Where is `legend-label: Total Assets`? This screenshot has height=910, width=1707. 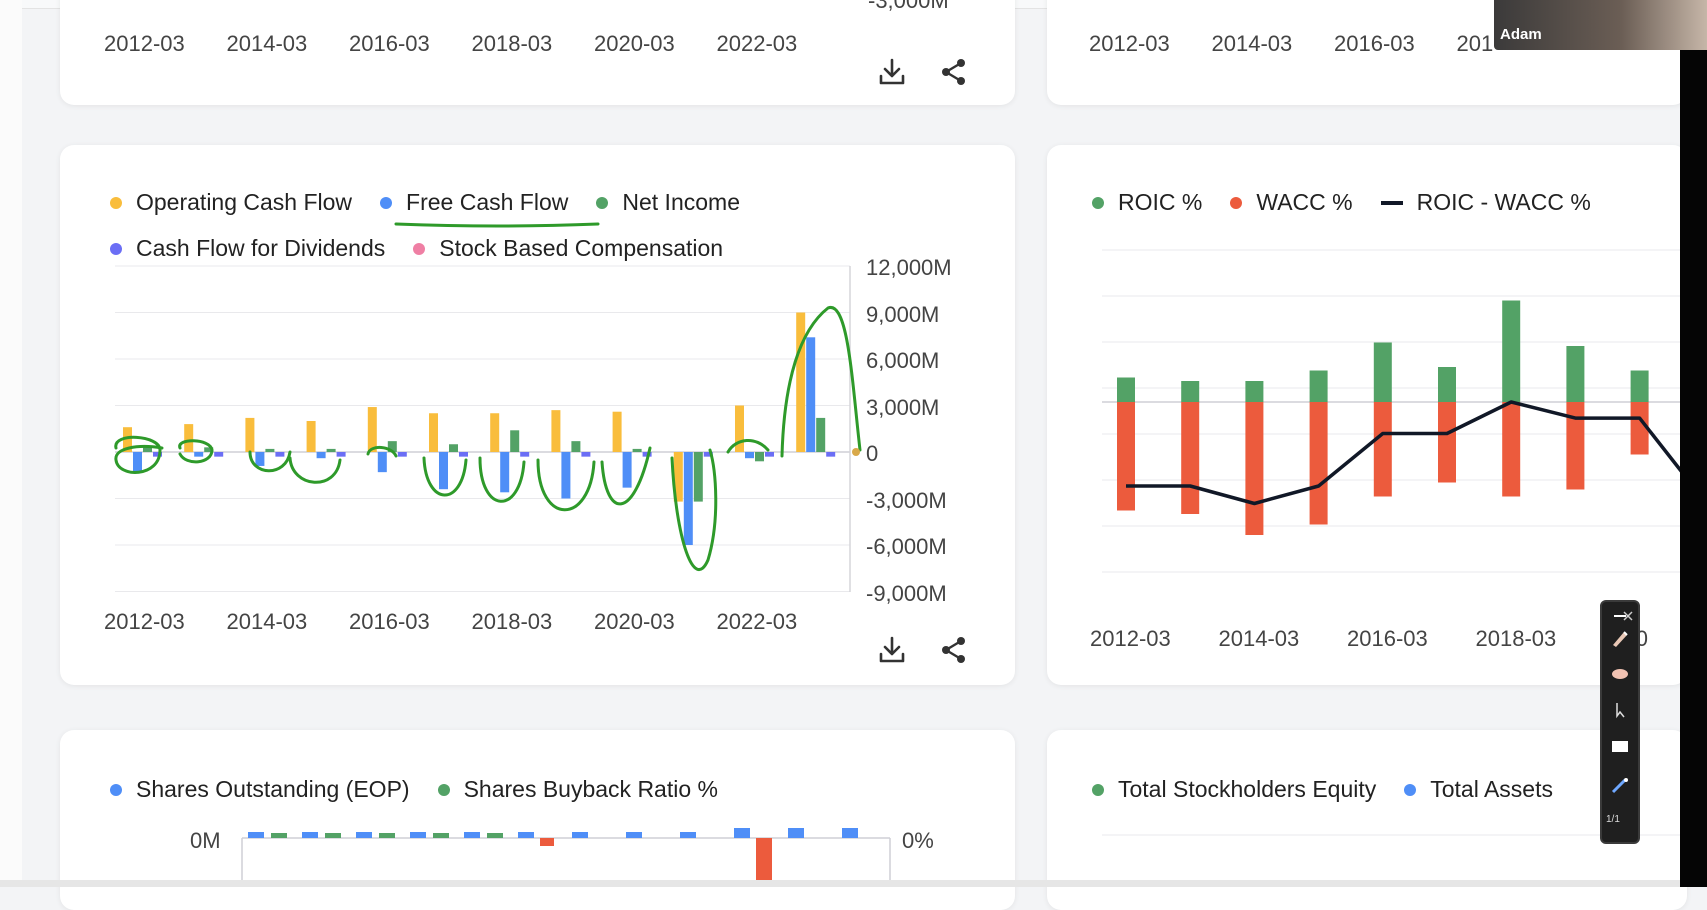
legend-label: Total Assets is located at coordinates (1491, 789).